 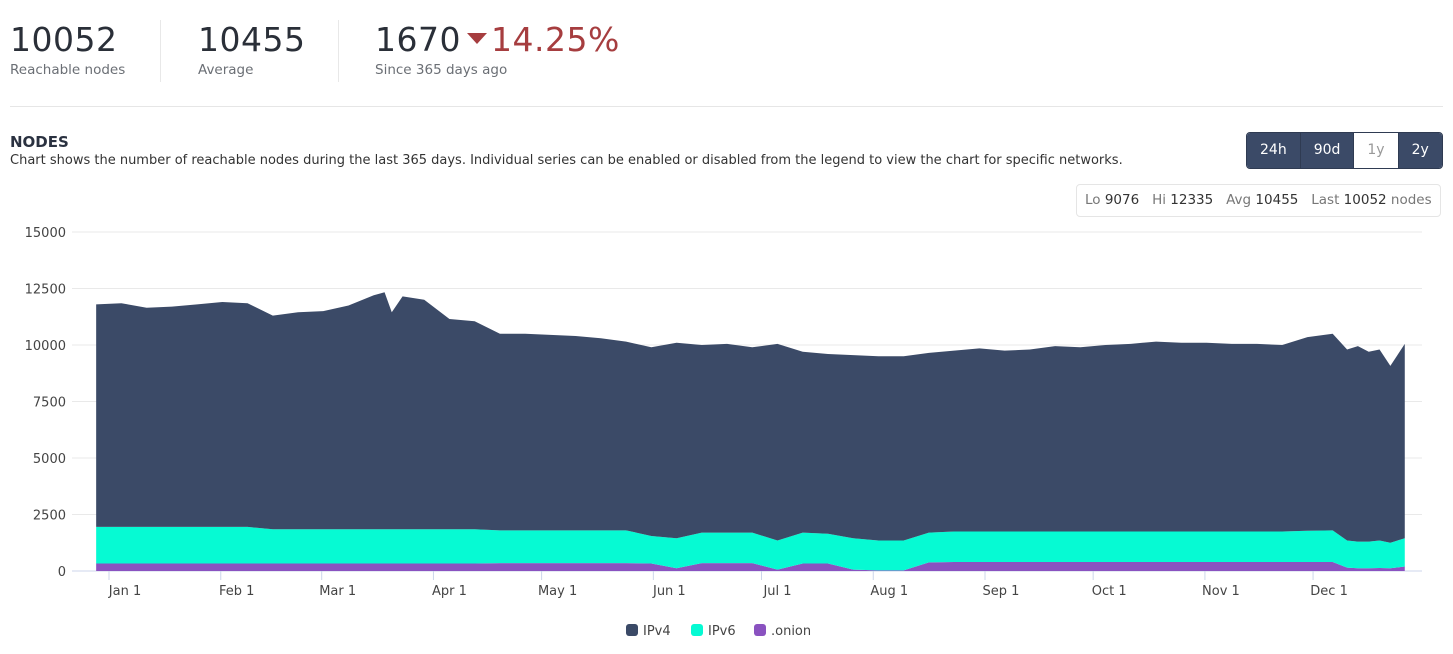 What do you see at coordinates (68, 70) in the screenshot?
I see `reachable-nodes-label: Reachable nodes` at bounding box center [68, 70].